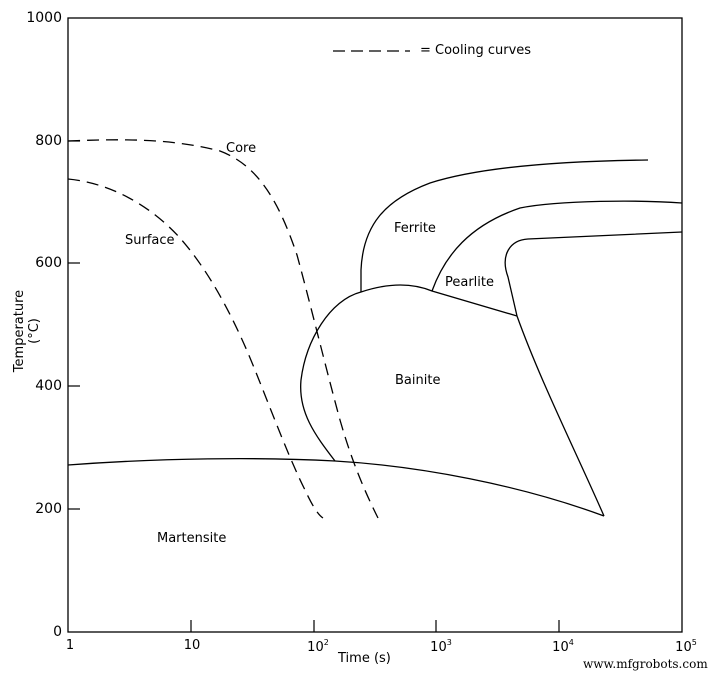 This screenshot has height=674, width=711. What do you see at coordinates (48, 386) in the screenshot?
I see `y-tick-400: 400` at bounding box center [48, 386].